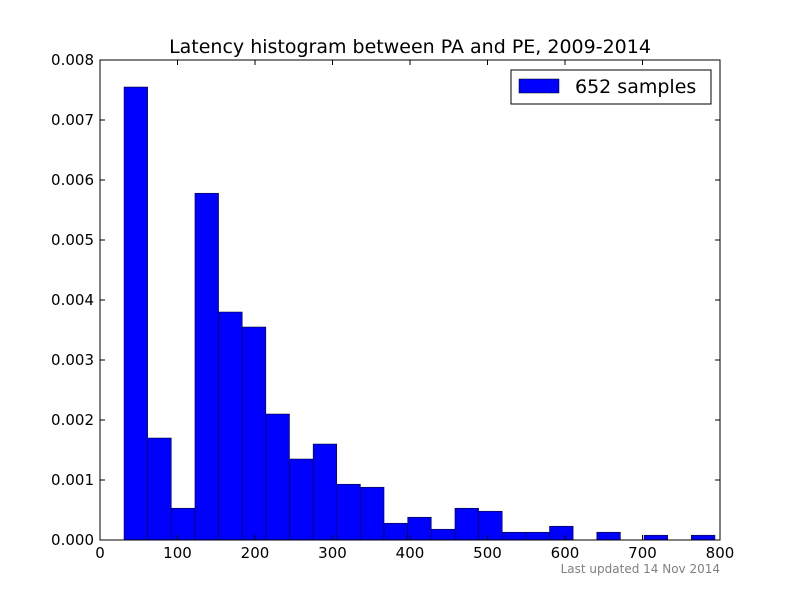  I want to click on x-tick-label: 200, so click(255, 553).